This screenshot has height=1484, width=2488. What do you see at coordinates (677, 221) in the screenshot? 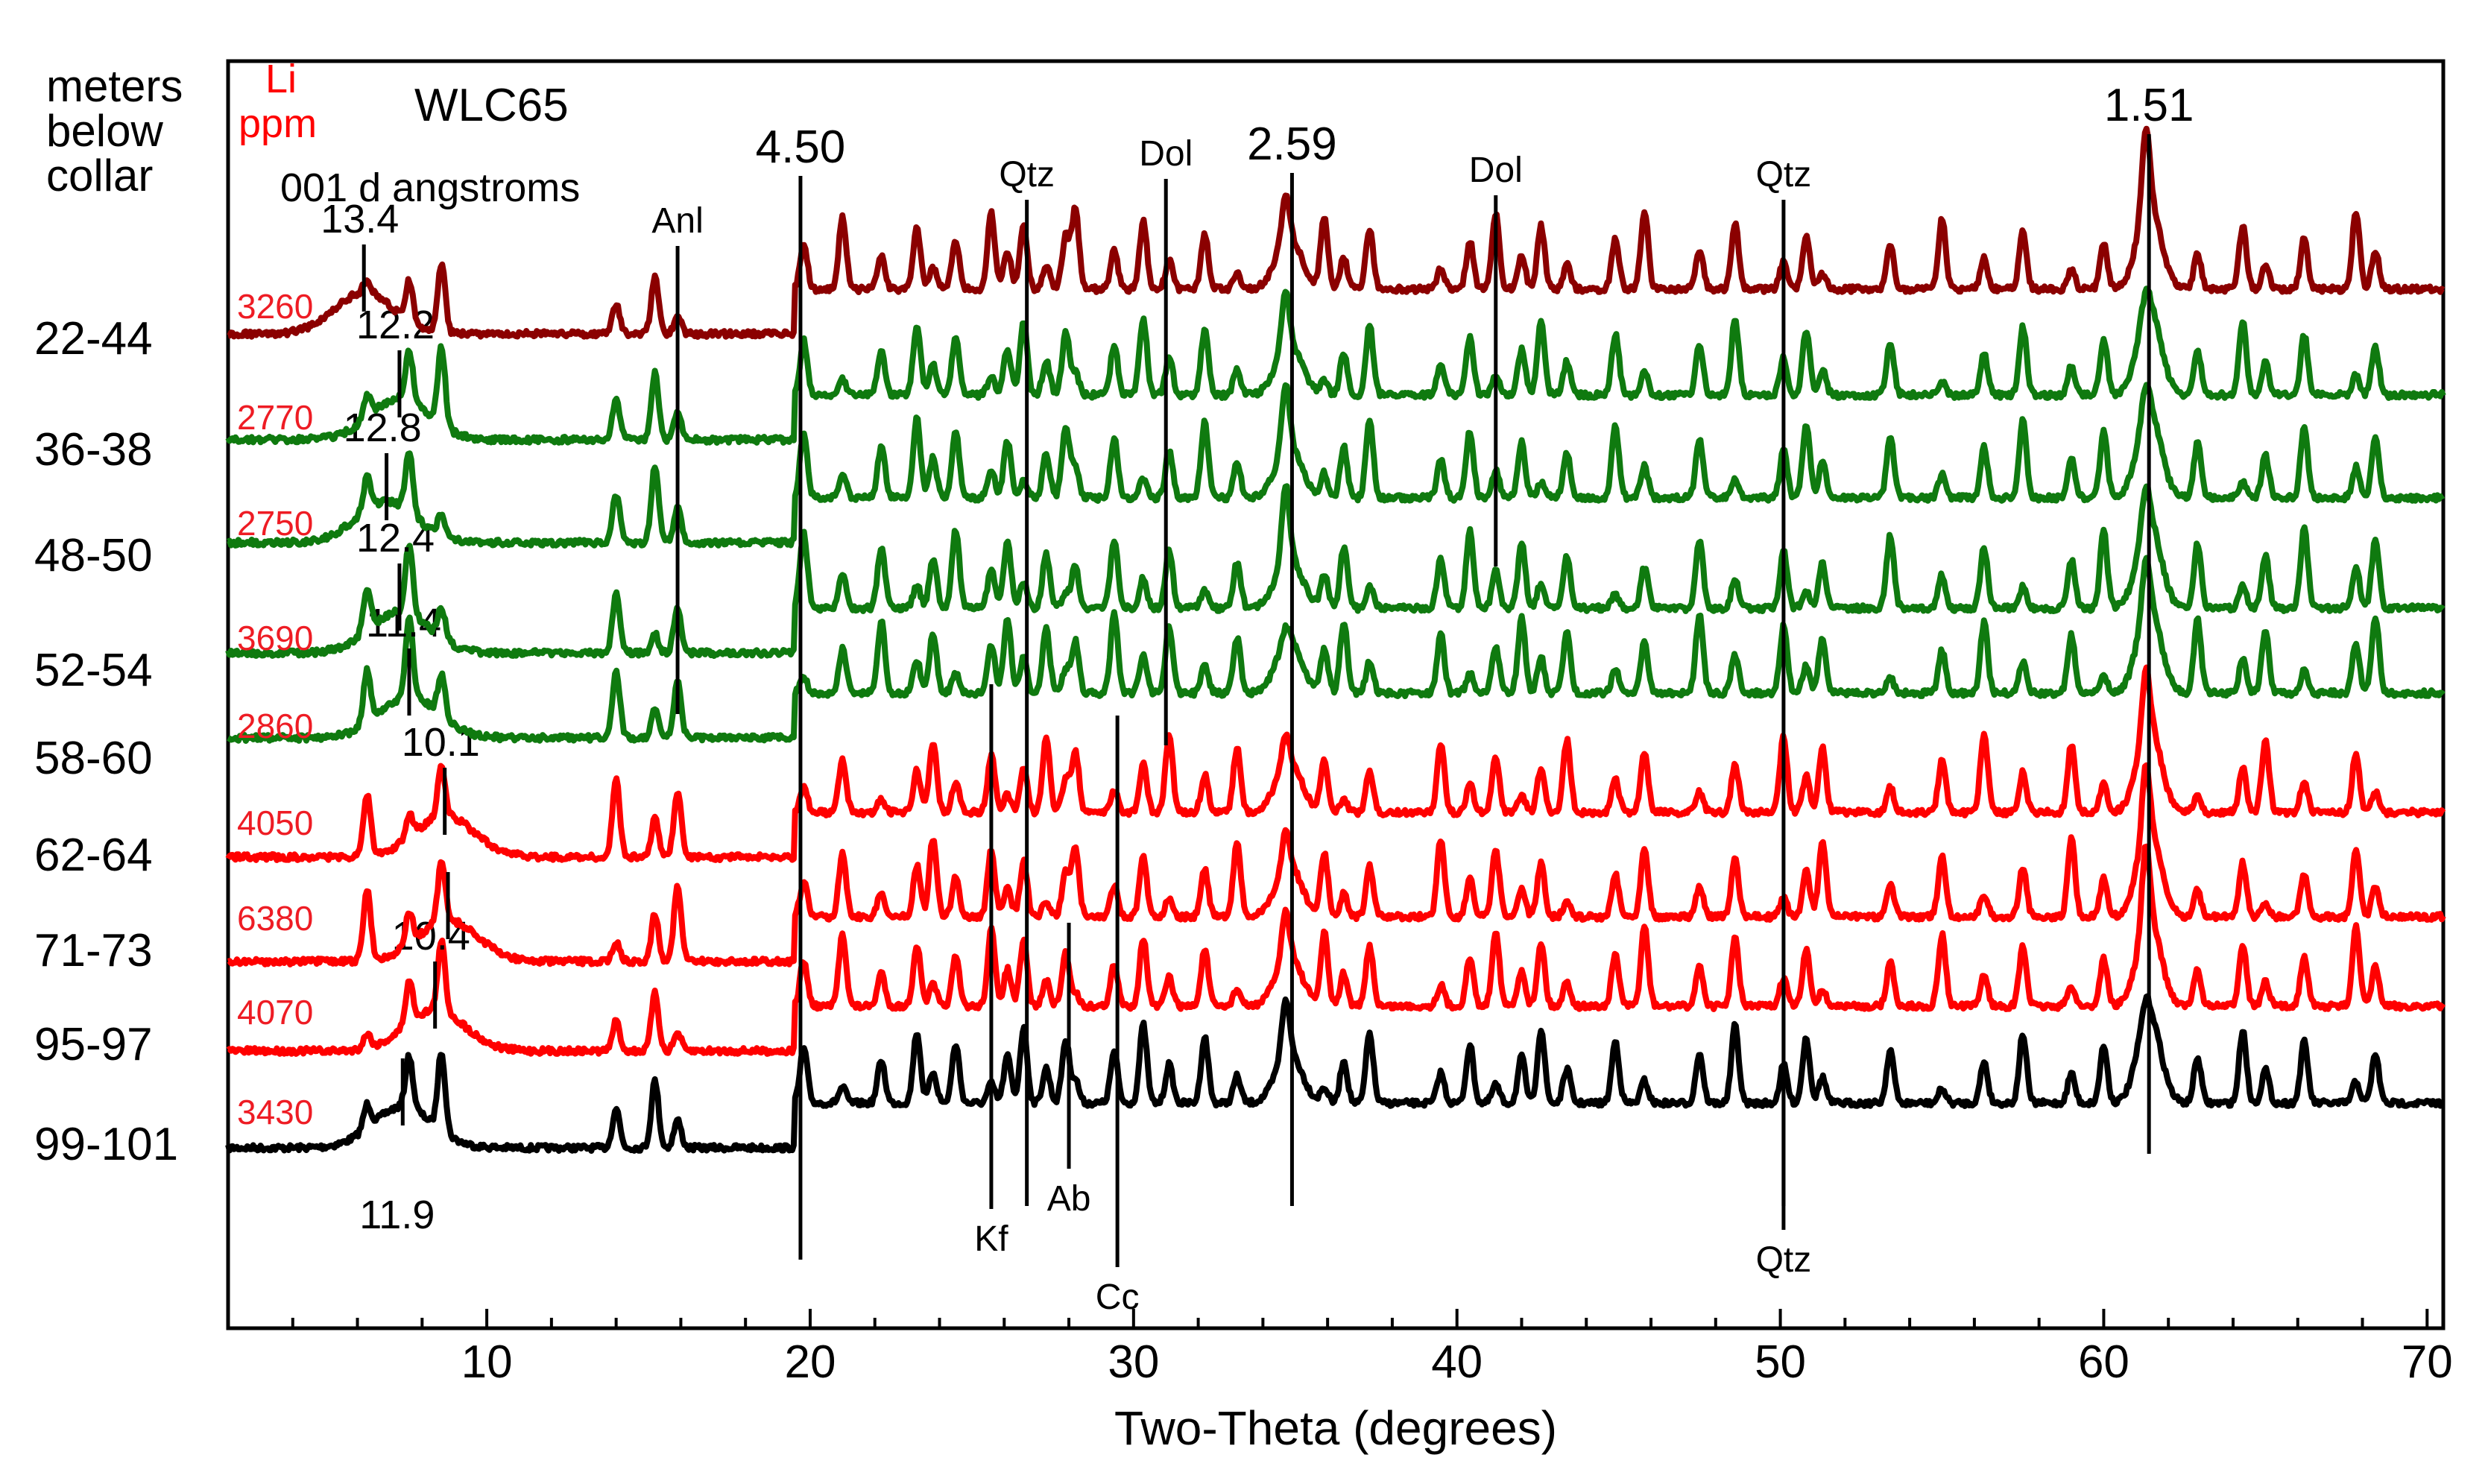
I see `annotation-label-anl-3: Anl` at bounding box center [677, 221].